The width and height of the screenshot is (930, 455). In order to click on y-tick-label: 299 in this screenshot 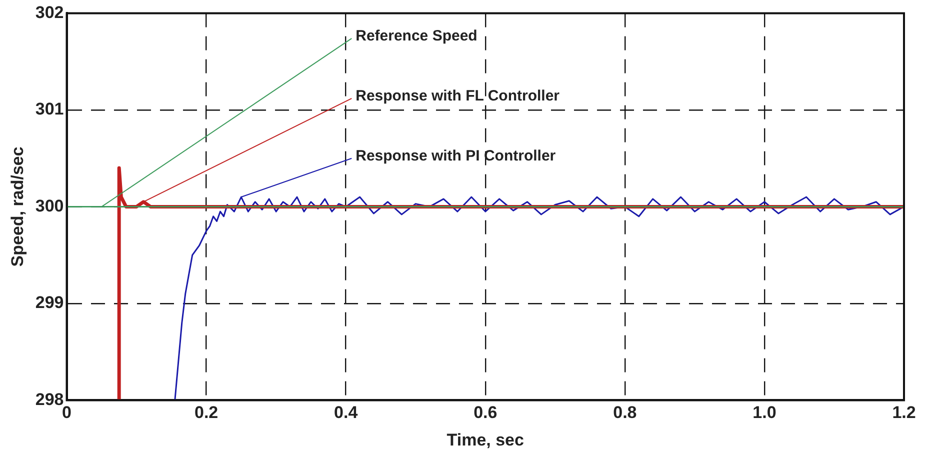, I will do `click(49, 302)`.